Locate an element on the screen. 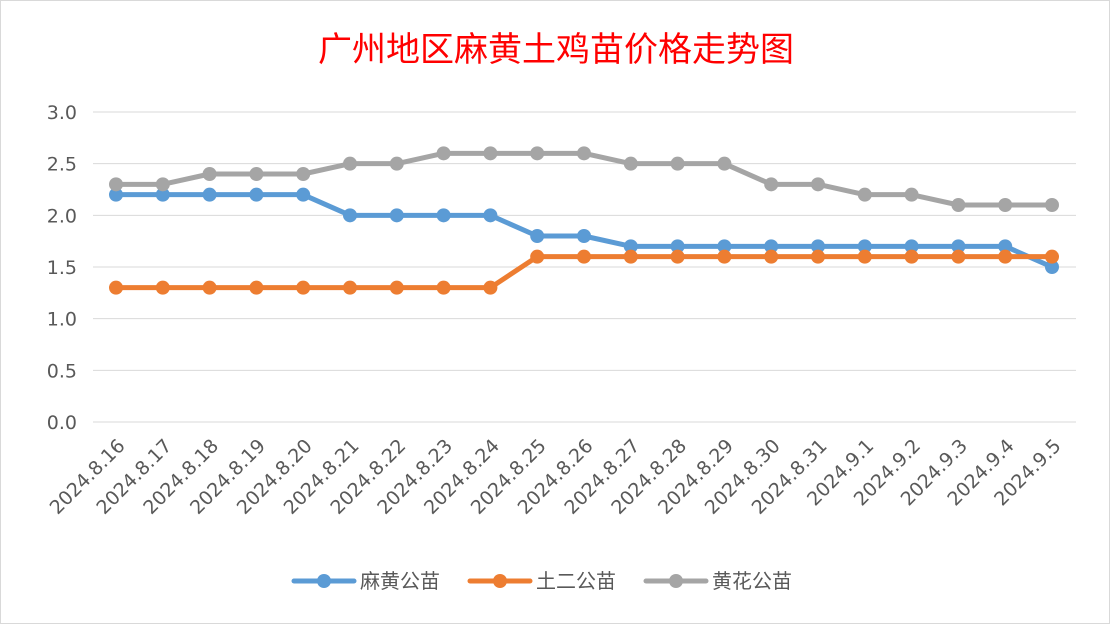 Image resolution: width=1110 pixels, height=625 pixels. series-黄花公苗 is located at coordinates (584, 179).